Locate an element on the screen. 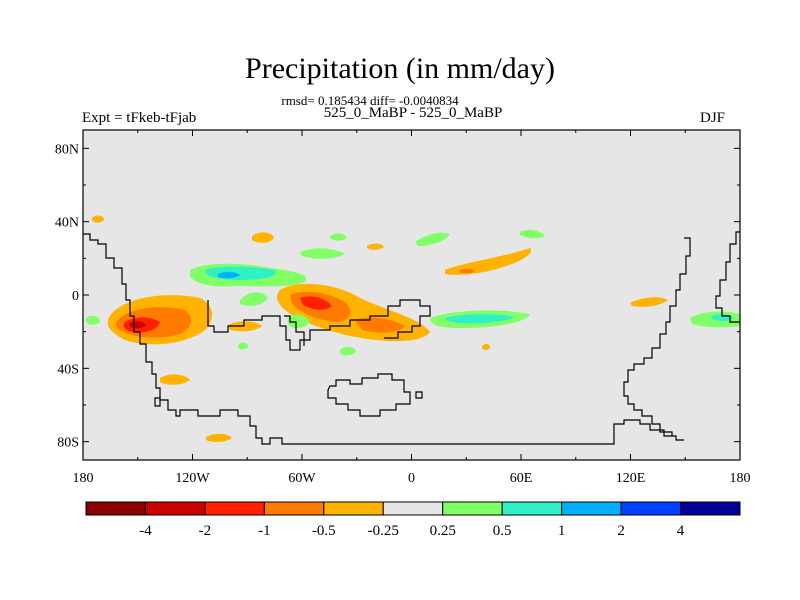  lat-tick-label: 40N is located at coordinates (67, 223).